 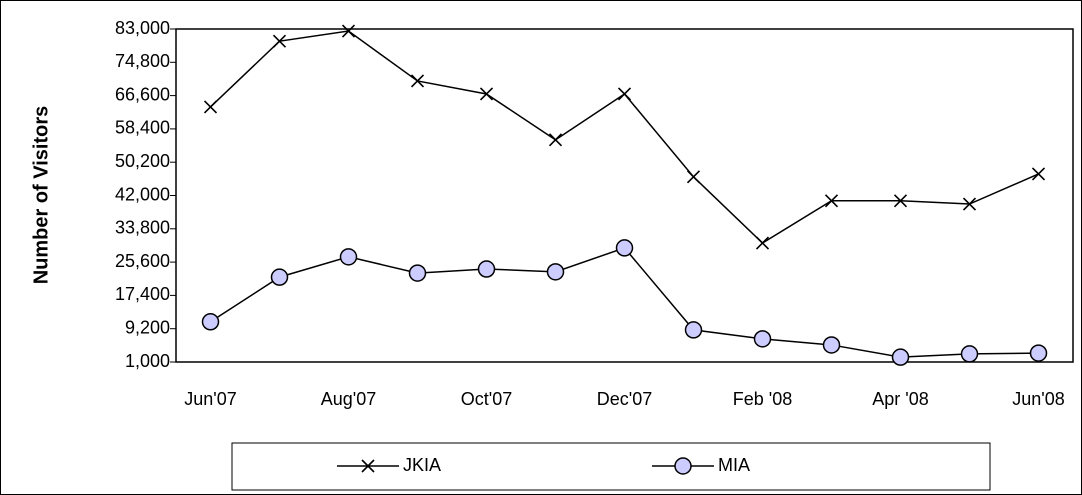 I want to click on y-tick-label: 42,000, so click(x=142, y=194).